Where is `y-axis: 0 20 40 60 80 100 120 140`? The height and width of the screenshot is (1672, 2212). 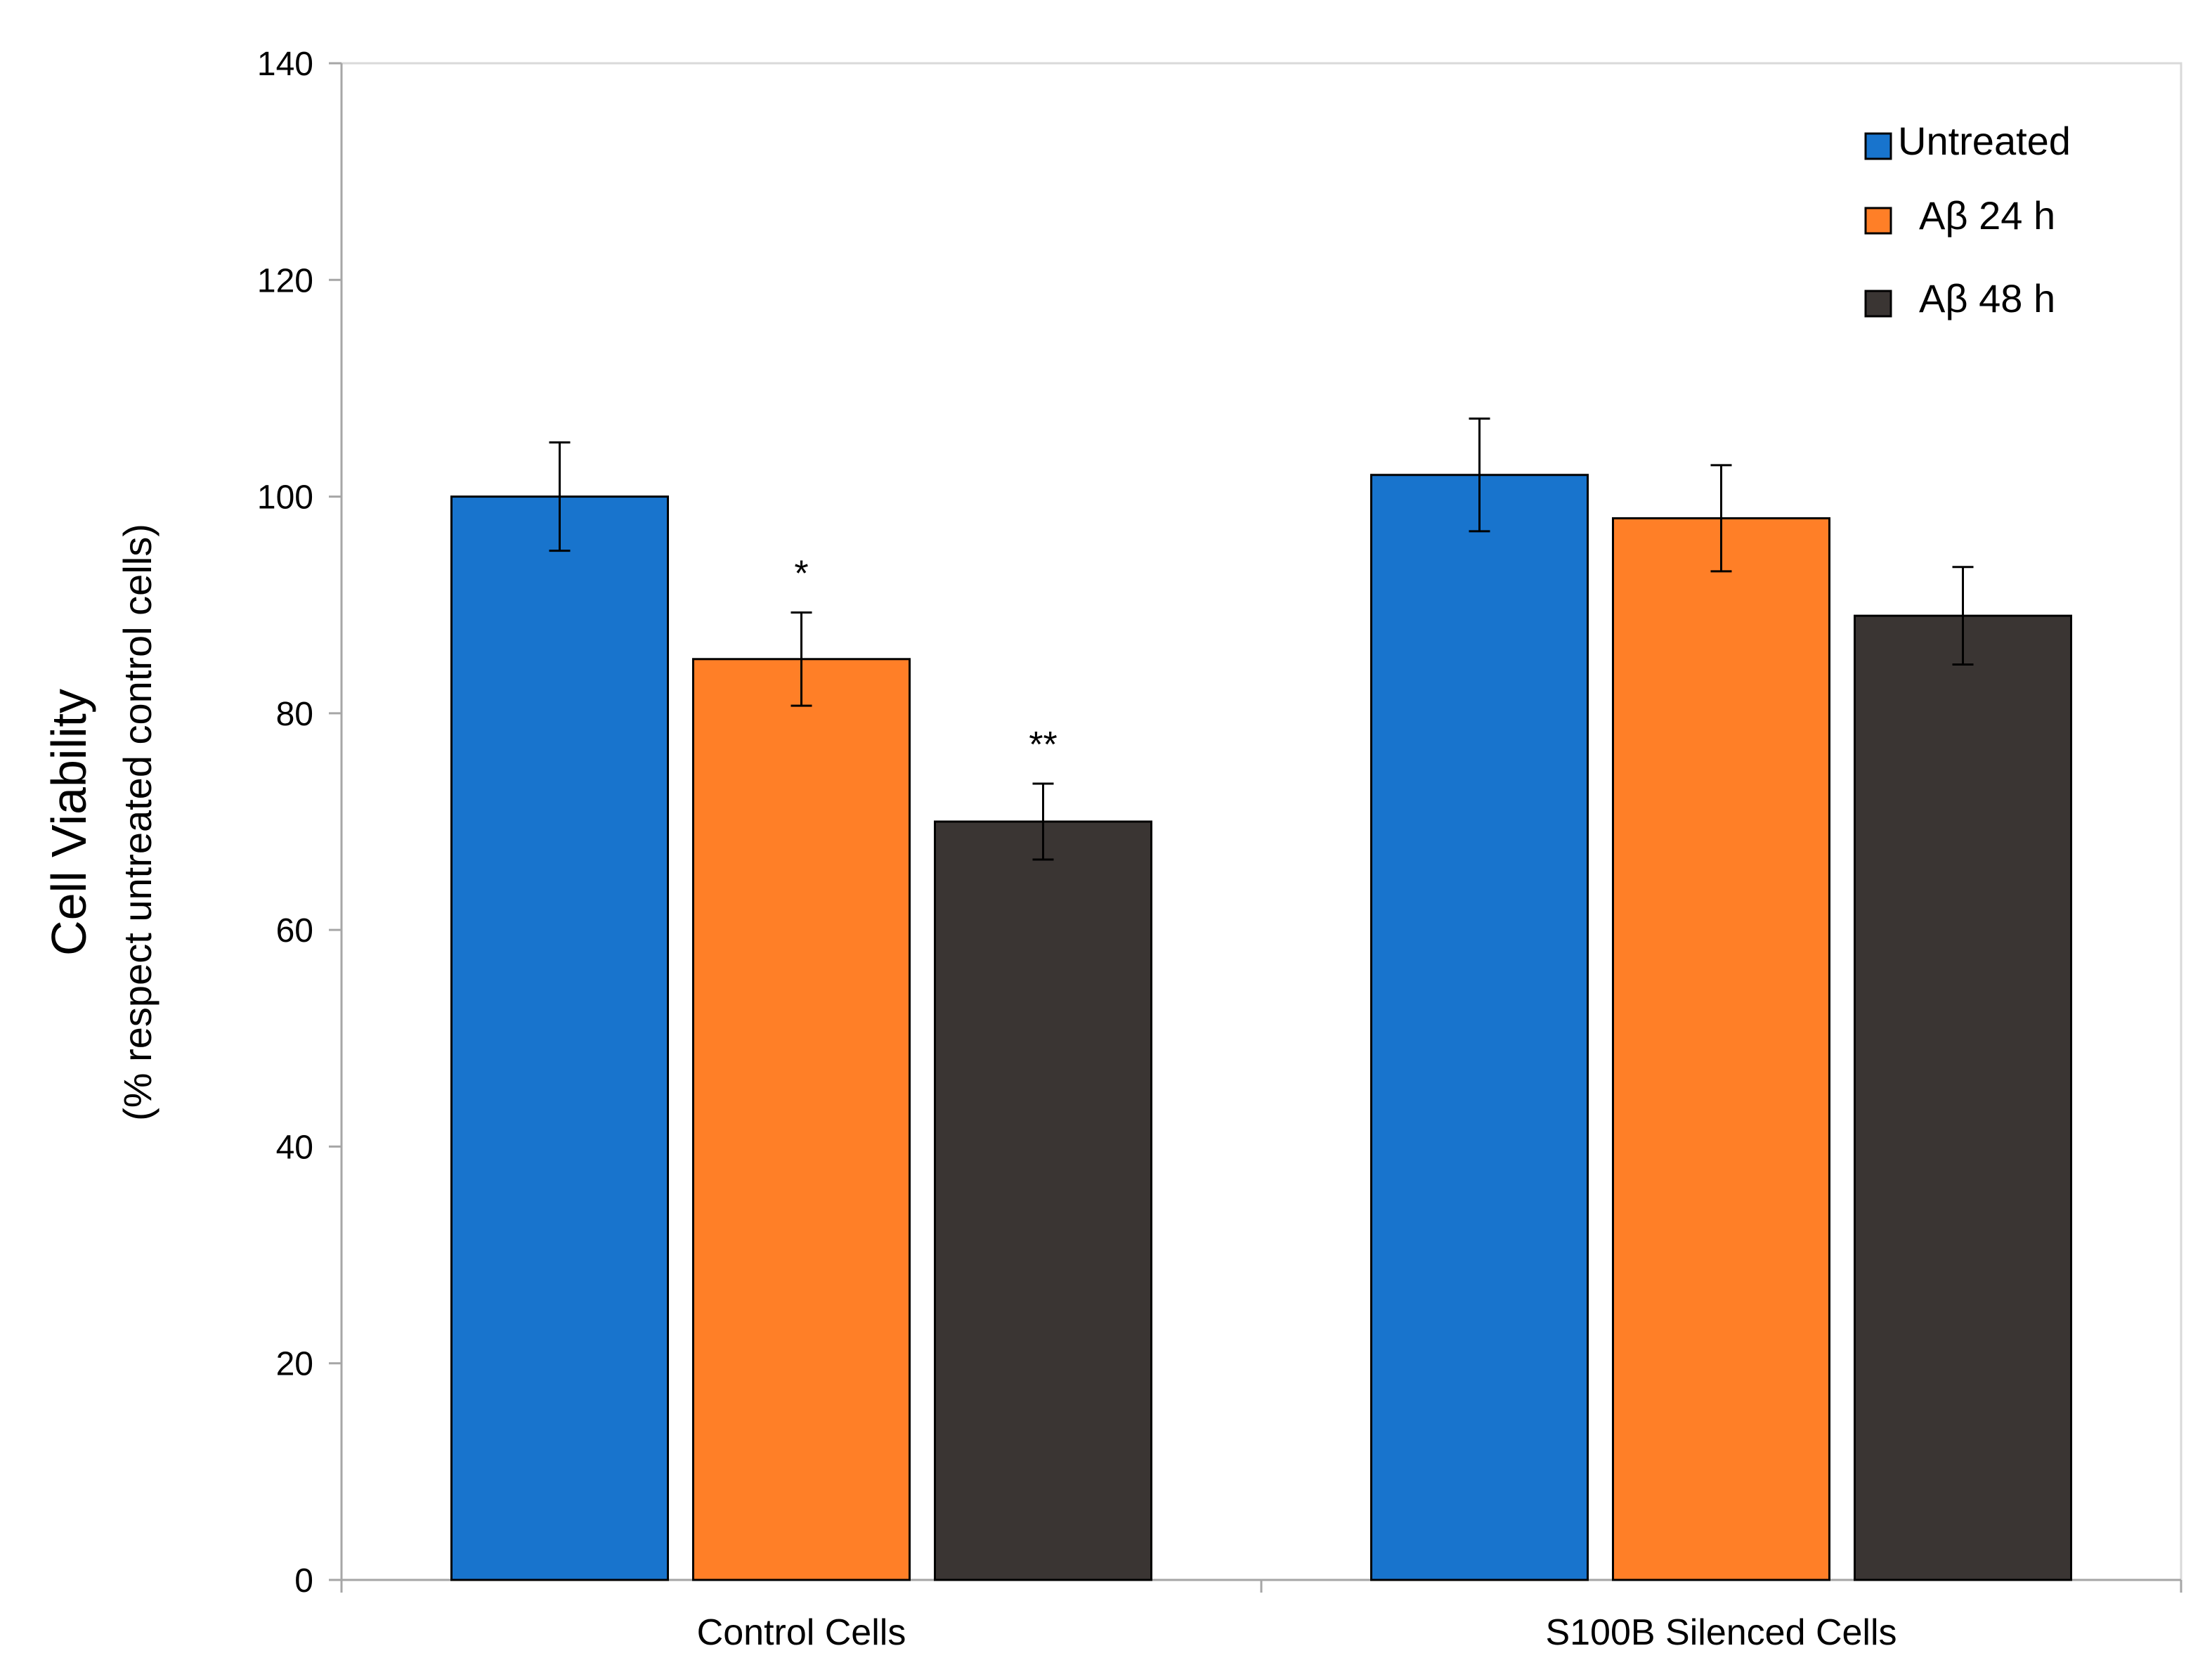
y-axis: 0 20 40 60 80 100 120 140 is located at coordinates (300, 823).